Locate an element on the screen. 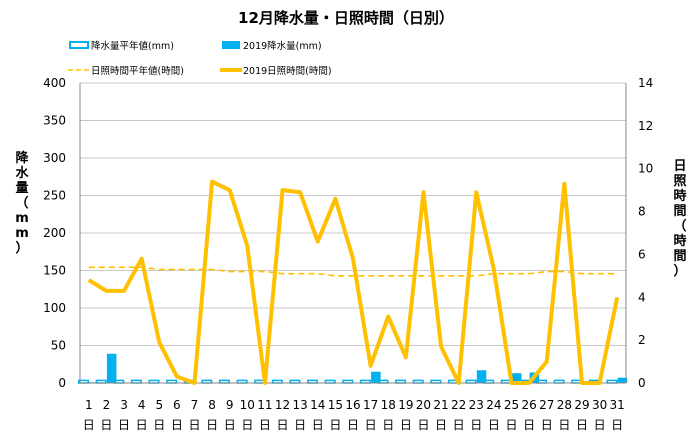 Image resolution: width=700 pixels, height=434 pixels. y-axis-right-ticks: 0 2 4 6 8 10 12 14 is located at coordinates (645, 233).